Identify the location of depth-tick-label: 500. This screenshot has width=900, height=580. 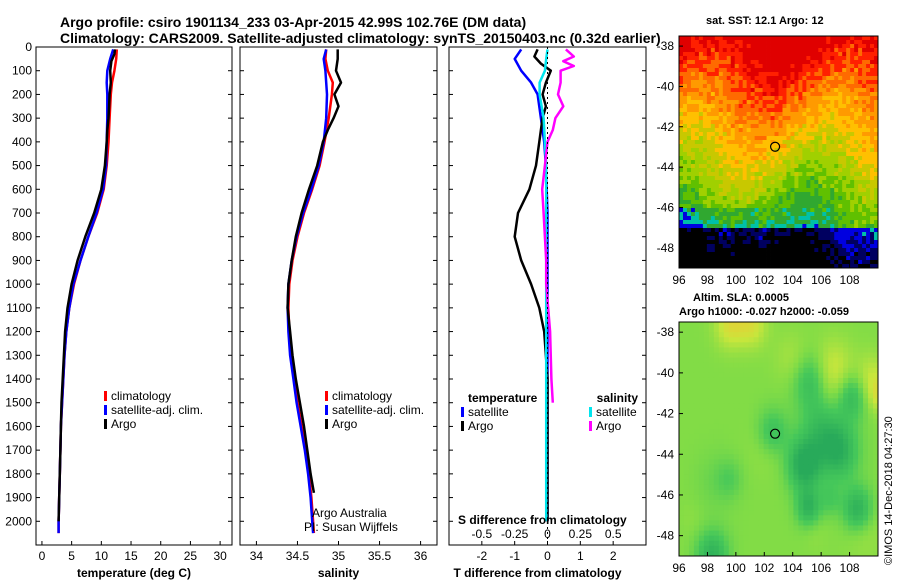
(22, 166).